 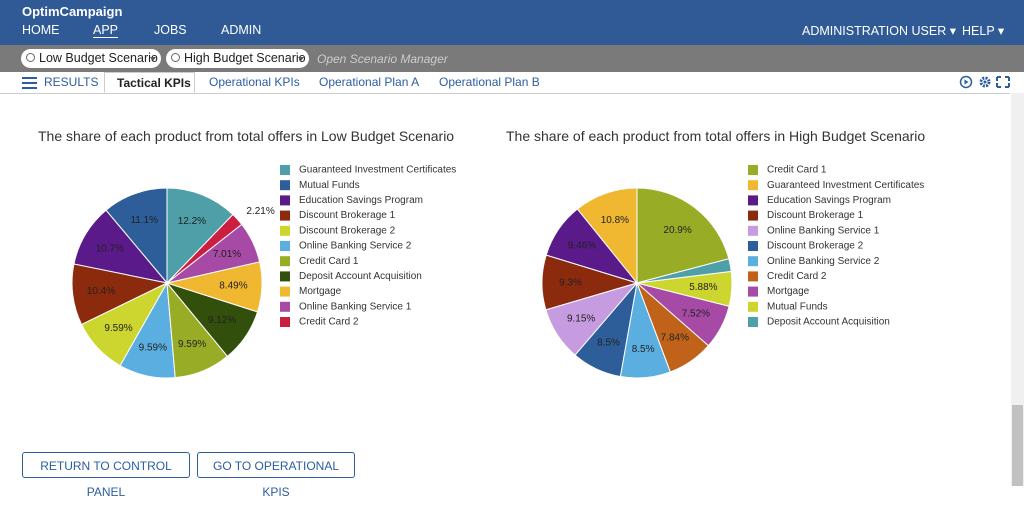 I want to click on nav-app: APP, so click(x=106, y=30).